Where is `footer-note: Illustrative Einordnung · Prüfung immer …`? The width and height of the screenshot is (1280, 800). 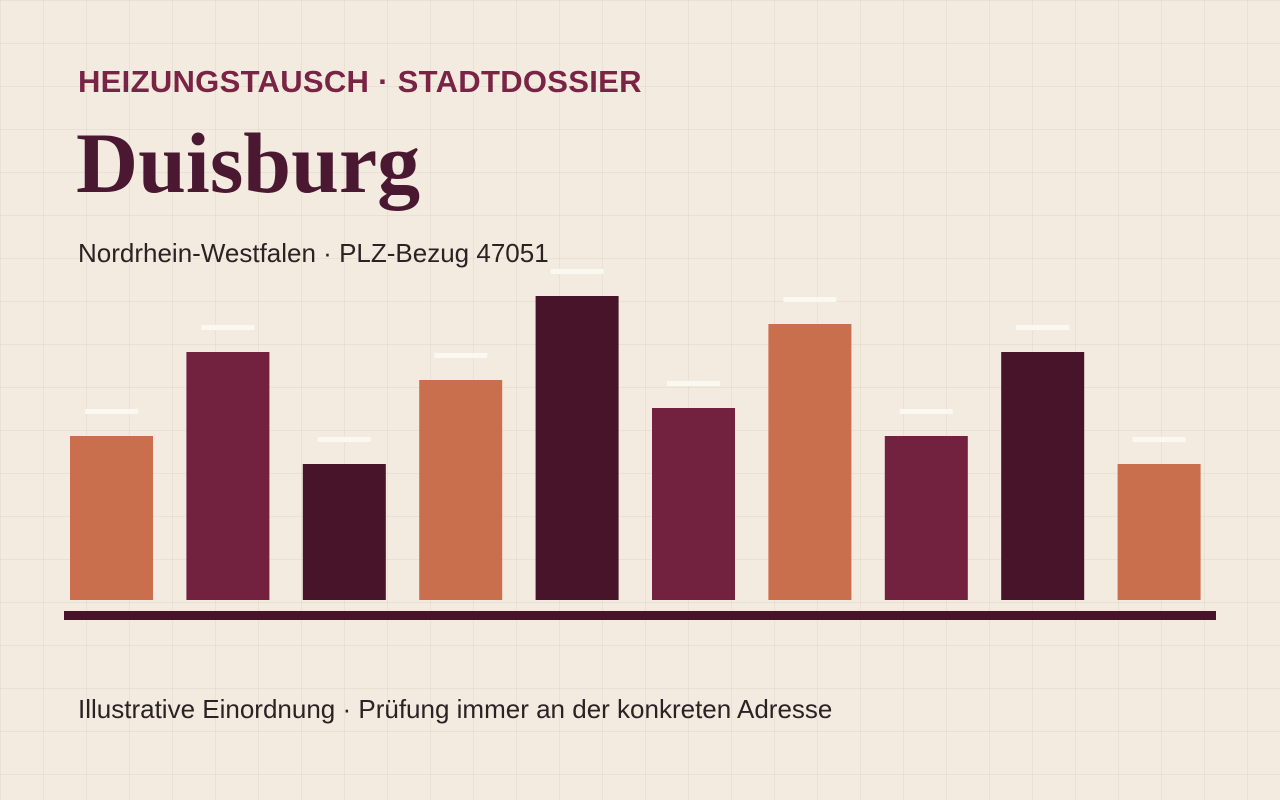
footer-note: Illustrative Einordnung · Prüfung immer … is located at coordinates (455, 709).